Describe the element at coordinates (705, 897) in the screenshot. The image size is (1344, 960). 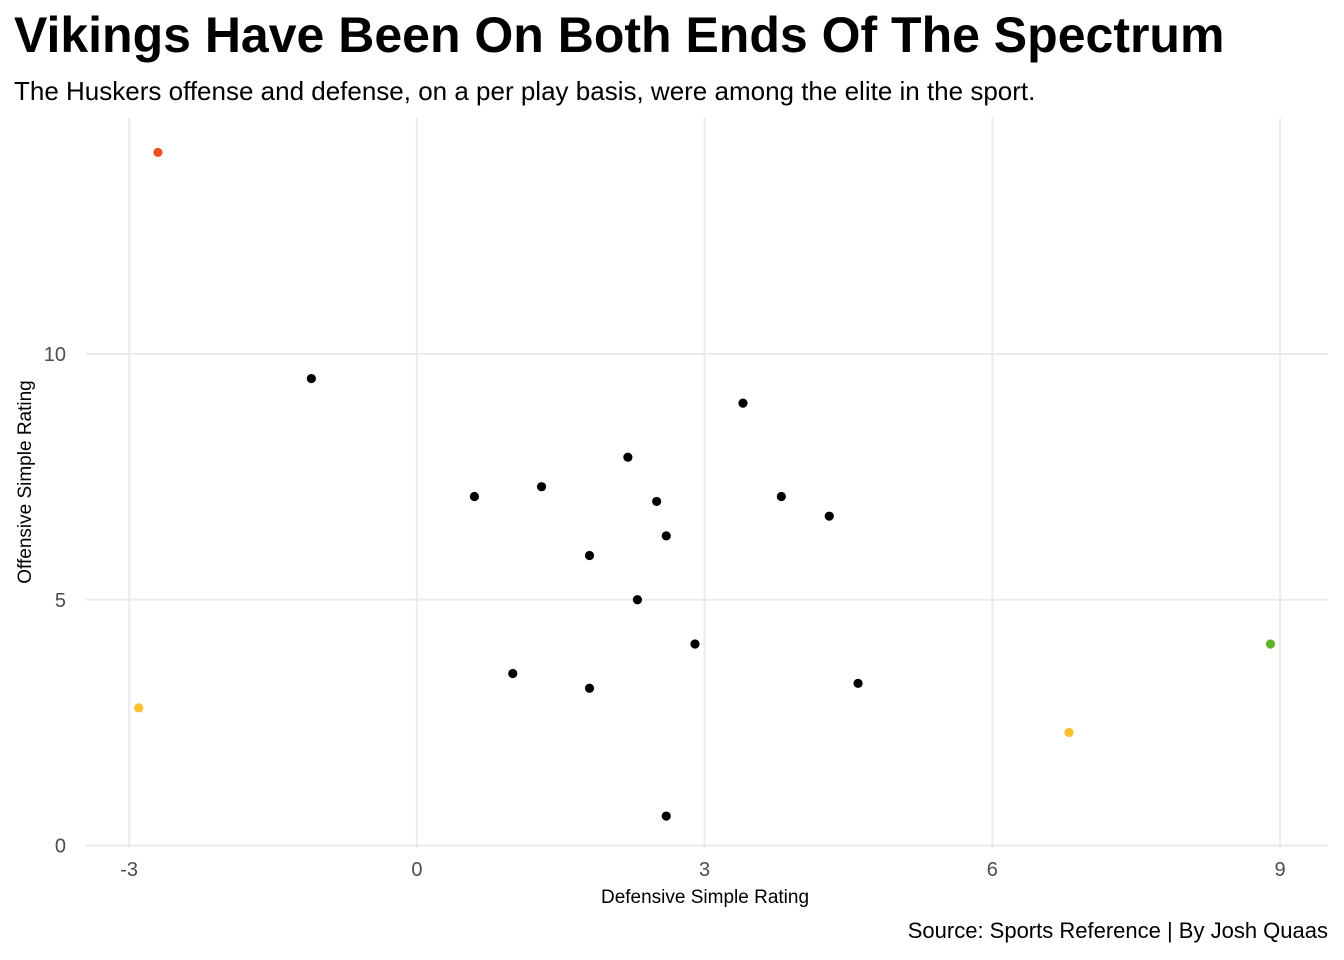
I see `x-axis-title: Defensive Simple Rating` at that location.